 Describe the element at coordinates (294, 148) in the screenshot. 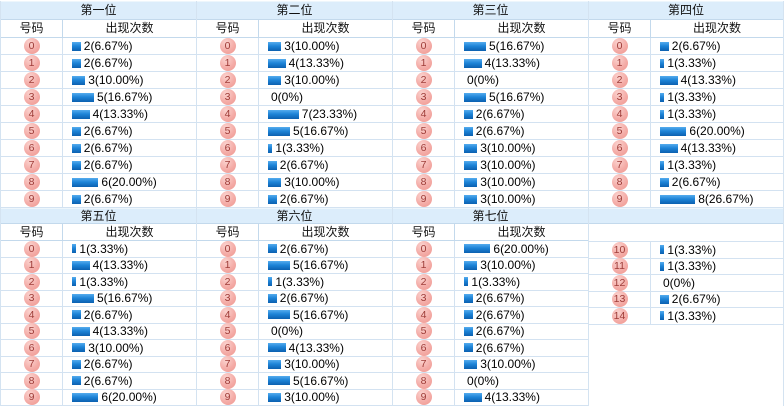

I see `table-row: 6 1(3.33%)` at that location.